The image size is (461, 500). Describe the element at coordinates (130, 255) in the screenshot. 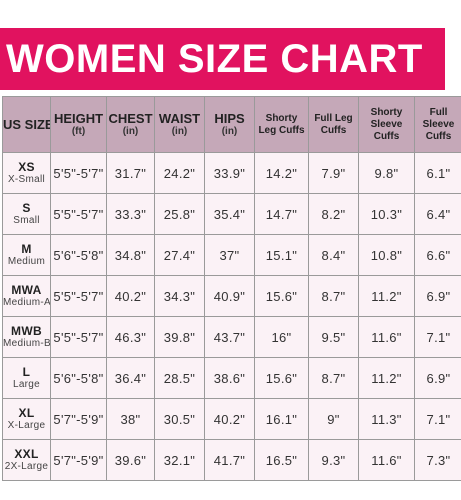

I see `measurement-cell: 34.8"` at that location.